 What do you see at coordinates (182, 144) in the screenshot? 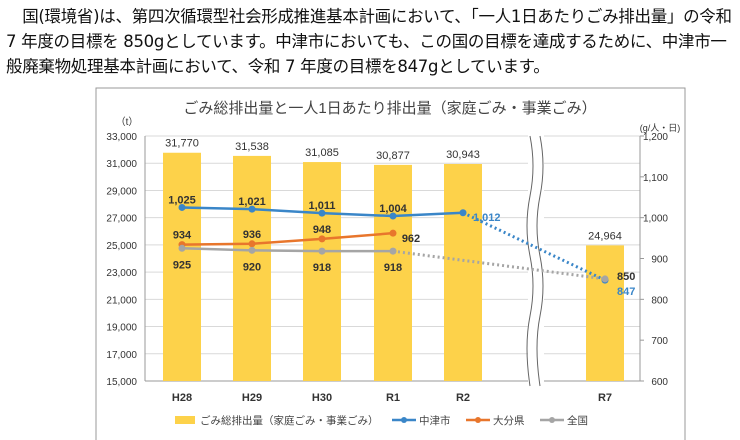
I see `bar-label: 31,770` at bounding box center [182, 144].